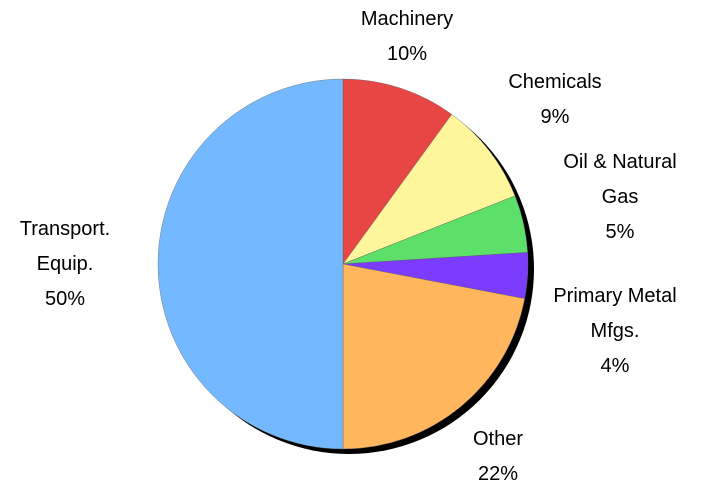  I want to click on slice-label: Transport. Equip. 50%, so click(65, 264).